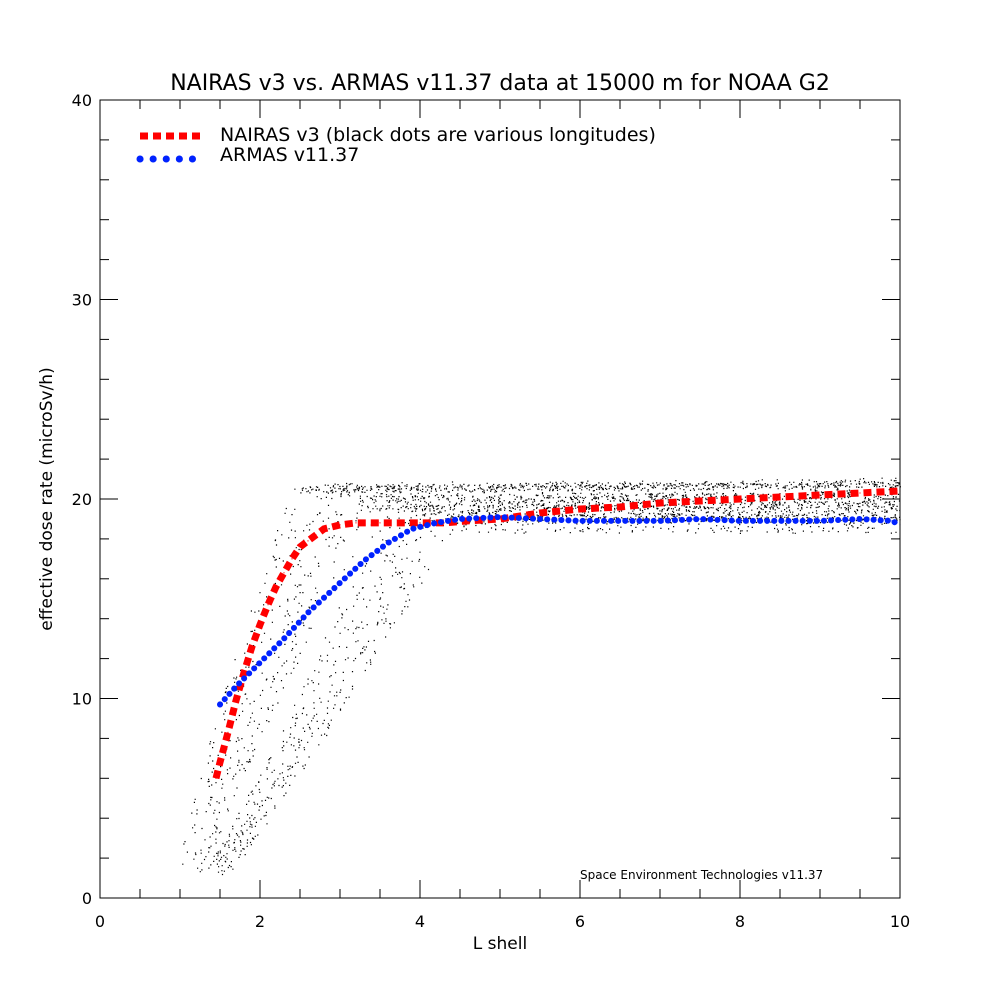 This screenshot has width=1000, height=1000. Describe the element at coordinates (100, 921) in the screenshot. I see `x-tick-label: 0` at that location.